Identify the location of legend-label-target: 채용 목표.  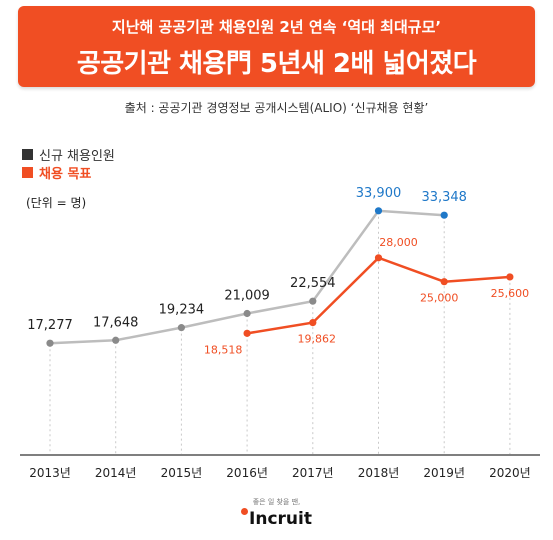
(65, 174).